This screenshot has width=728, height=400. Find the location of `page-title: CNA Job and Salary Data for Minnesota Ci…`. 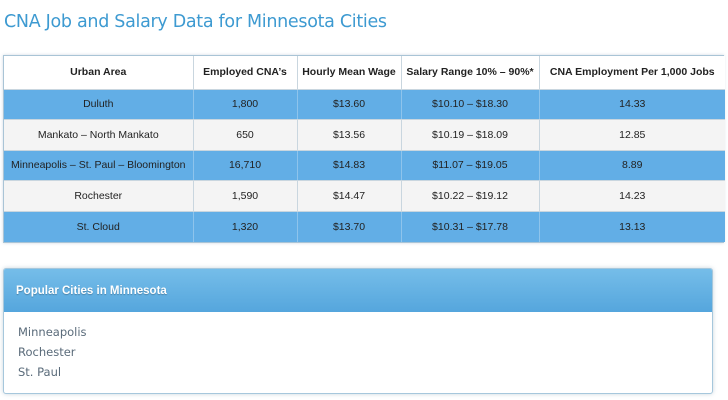

page-title: CNA Job and Salary Data for Minnesota Ci… is located at coordinates (195, 22).